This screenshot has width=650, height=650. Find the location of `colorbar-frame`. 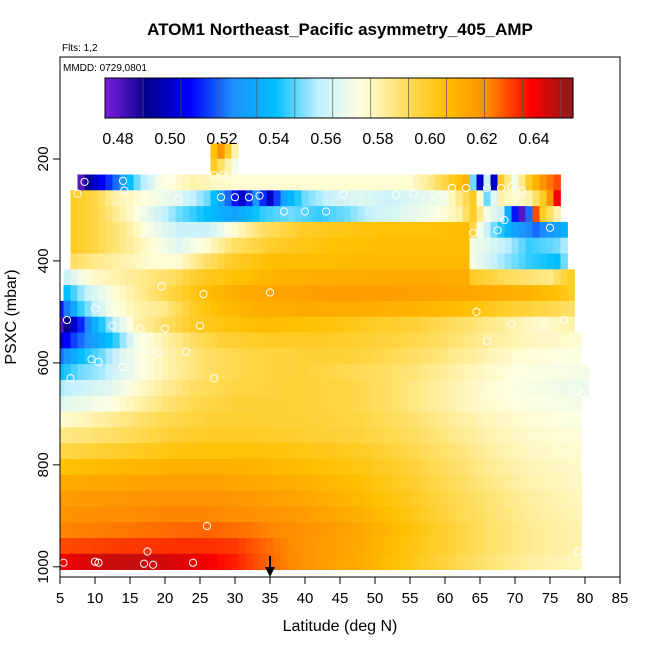

colorbar-frame is located at coordinates (339, 98).